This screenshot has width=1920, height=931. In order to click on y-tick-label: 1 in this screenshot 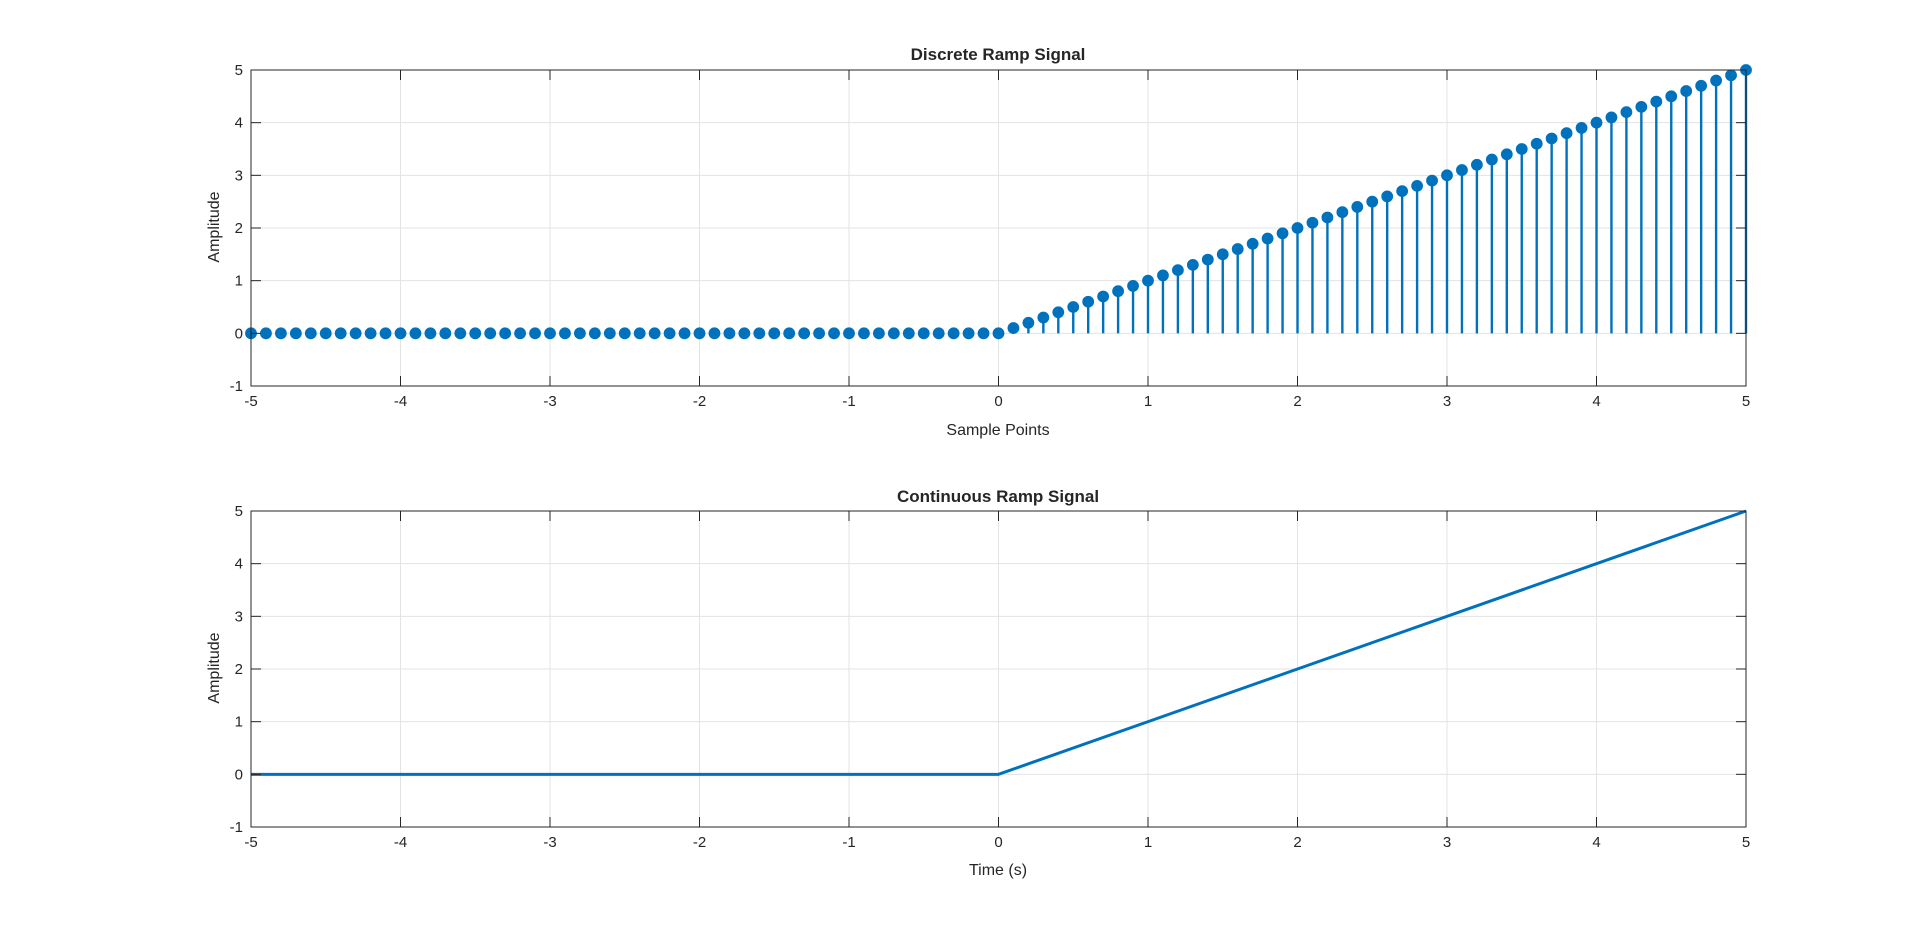, I will do `click(239, 722)`.